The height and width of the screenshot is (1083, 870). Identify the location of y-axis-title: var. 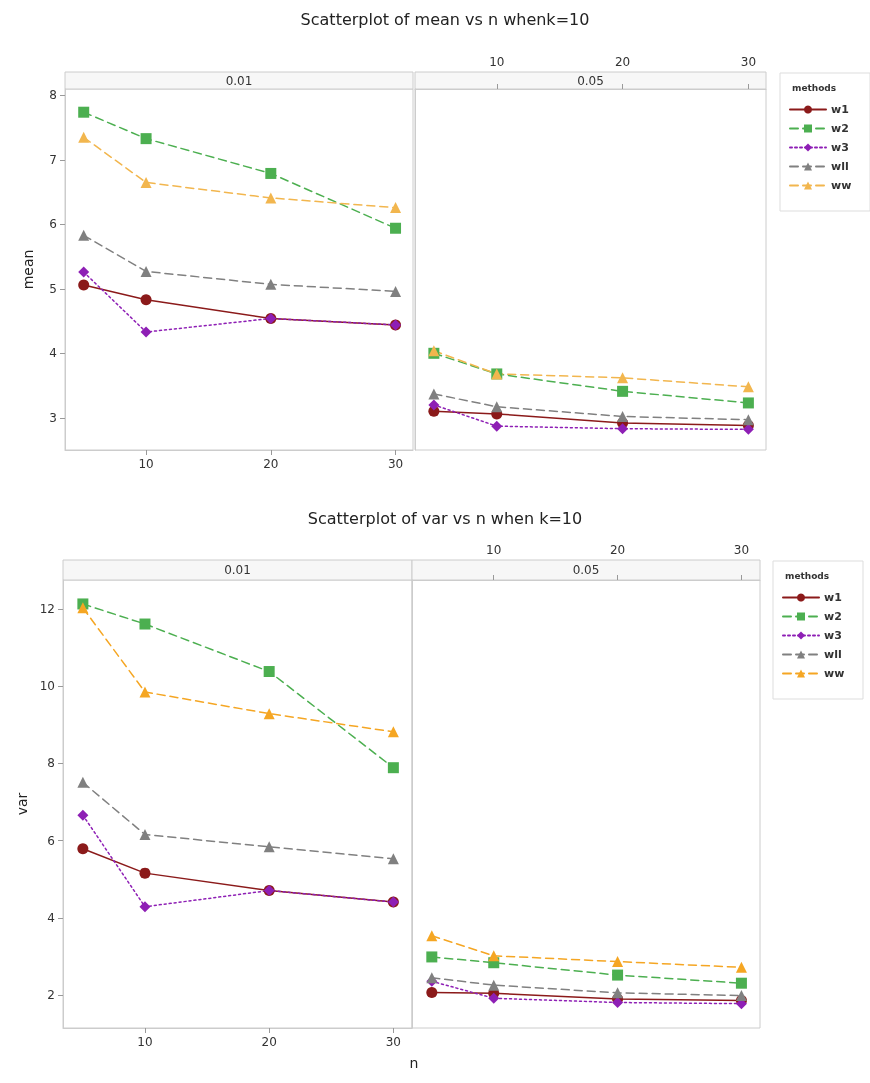
(22, 804).